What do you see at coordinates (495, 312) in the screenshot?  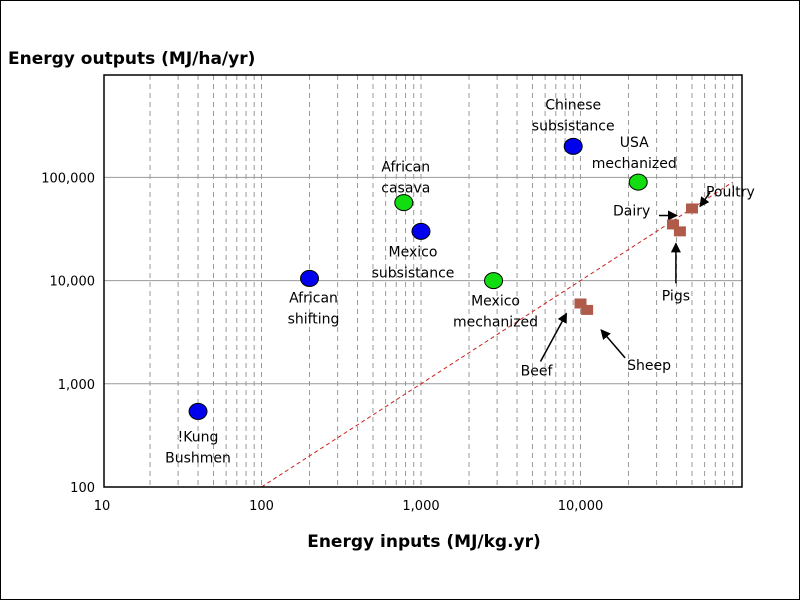 I see `point-label: Mexico mechanized` at bounding box center [495, 312].